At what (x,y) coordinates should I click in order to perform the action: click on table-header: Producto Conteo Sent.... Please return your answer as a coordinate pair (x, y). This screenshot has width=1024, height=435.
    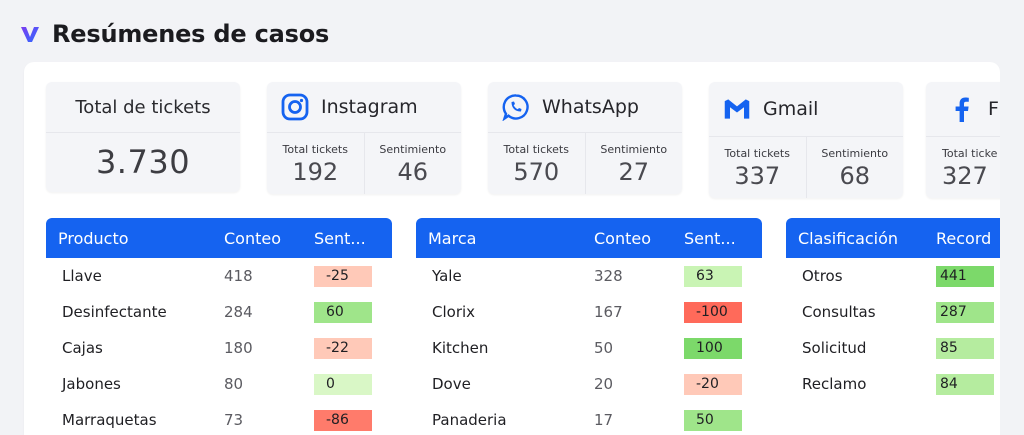
    Looking at the image, I should click on (219, 238).